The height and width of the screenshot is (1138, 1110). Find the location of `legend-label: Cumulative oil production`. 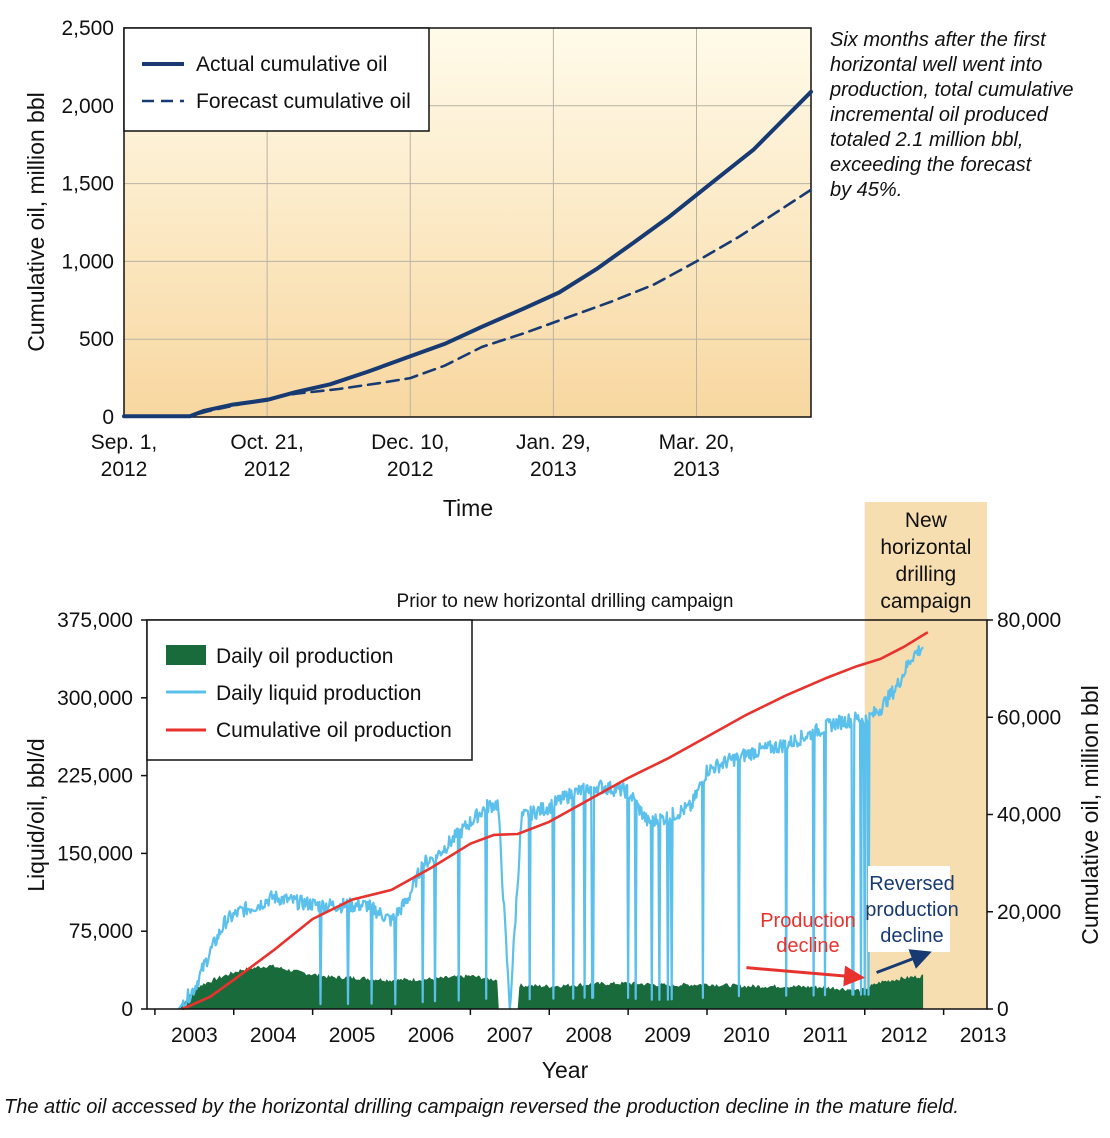

legend-label: Cumulative oil production is located at coordinates (334, 730).